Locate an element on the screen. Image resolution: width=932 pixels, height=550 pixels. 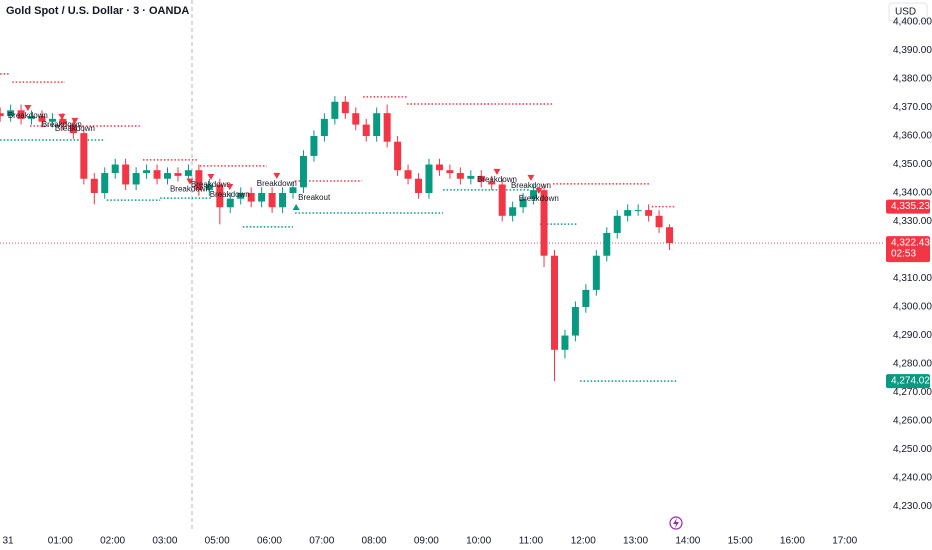
y-tick-label: 4,300.000 is located at coordinates (912, 307).